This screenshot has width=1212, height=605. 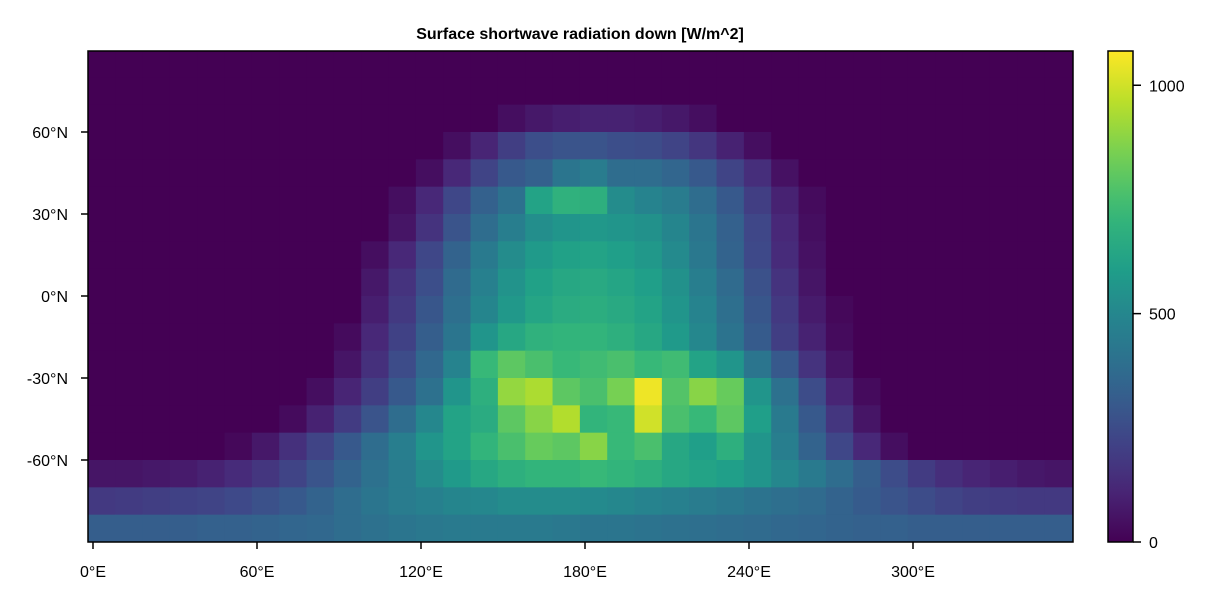 What do you see at coordinates (47, 461) in the screenshot?
I see `y-tick-label: -60°N` at bounding box center [47, 461].